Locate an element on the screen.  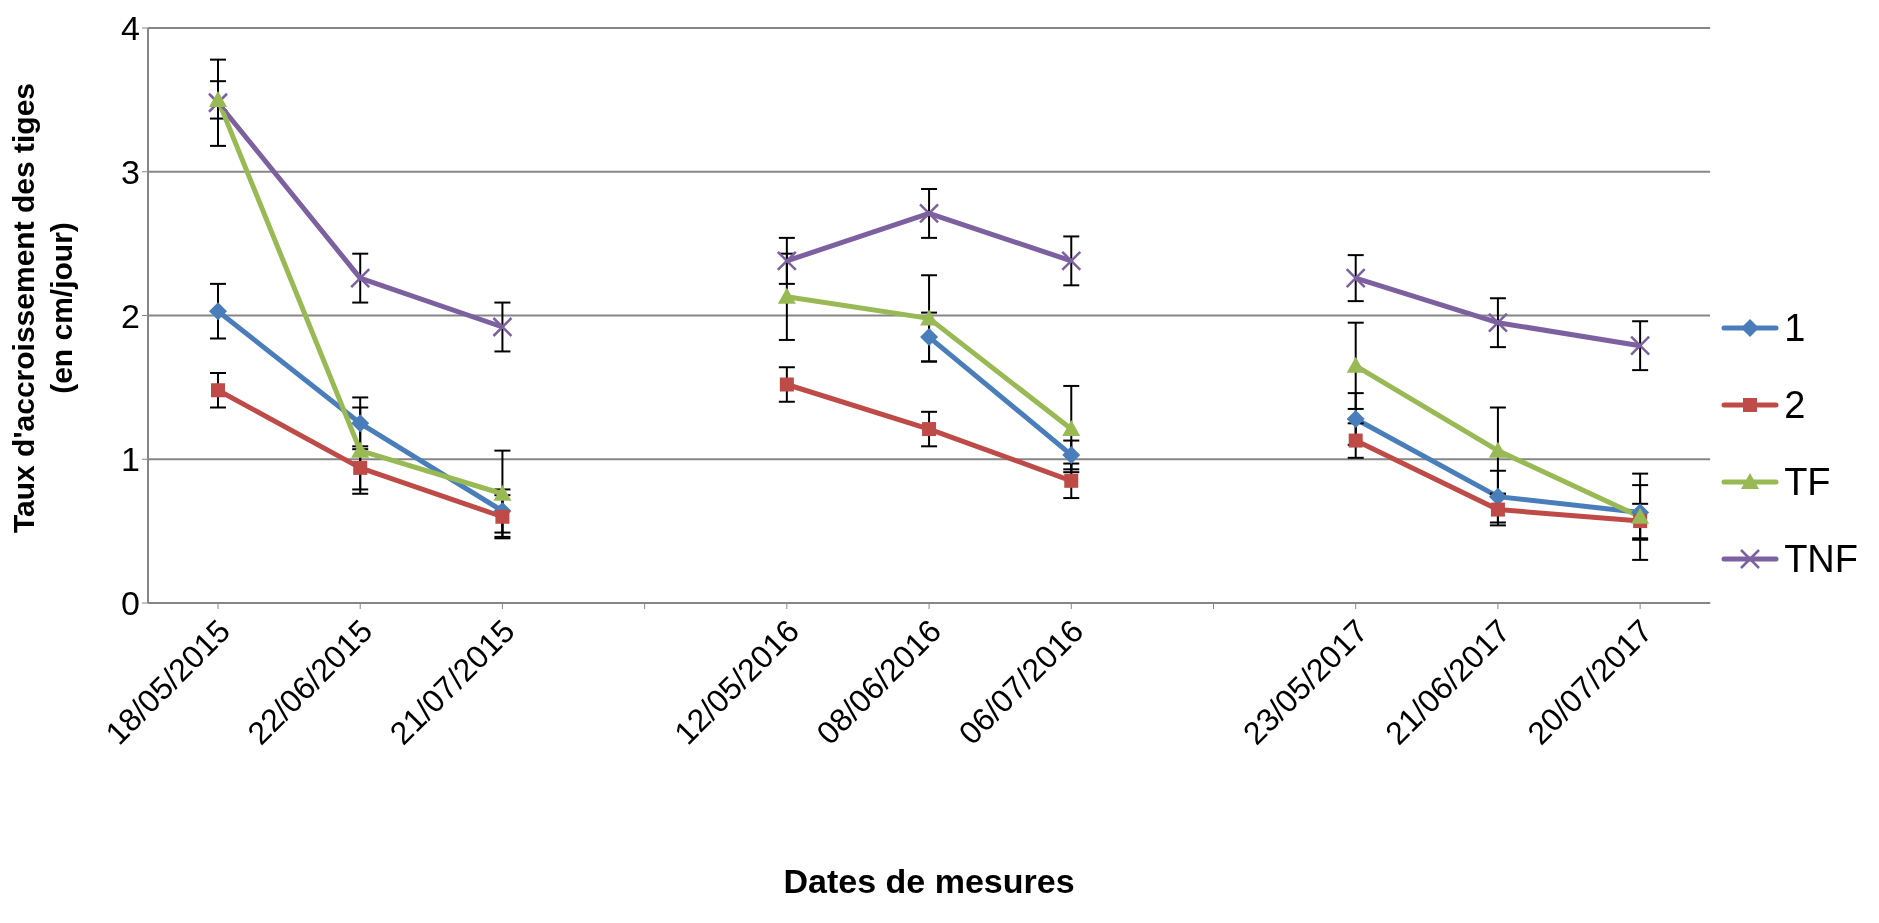
legend-label: TNF is located at coordinates (1821, 559).